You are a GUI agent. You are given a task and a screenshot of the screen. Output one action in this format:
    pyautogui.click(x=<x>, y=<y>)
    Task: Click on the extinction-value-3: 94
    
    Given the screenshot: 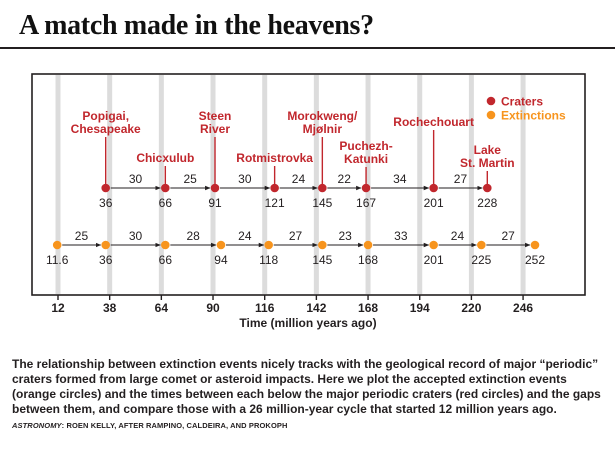 What is the action you would take?
    pyautogui.click(x=221, y=260)
    